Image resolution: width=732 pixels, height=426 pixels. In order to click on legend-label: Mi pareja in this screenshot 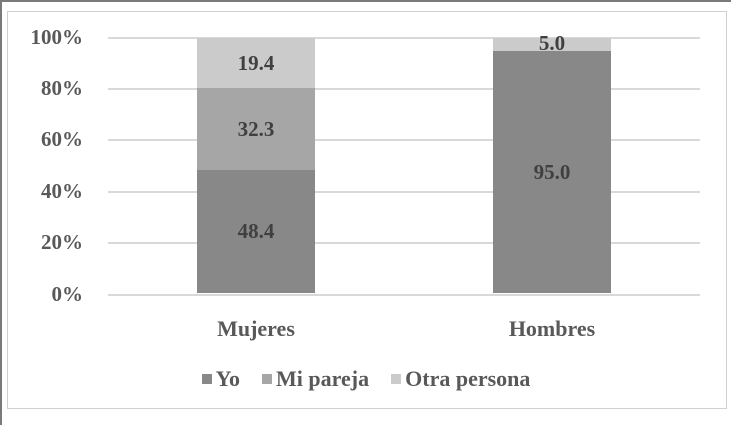, I will do `click(323, 378)`.